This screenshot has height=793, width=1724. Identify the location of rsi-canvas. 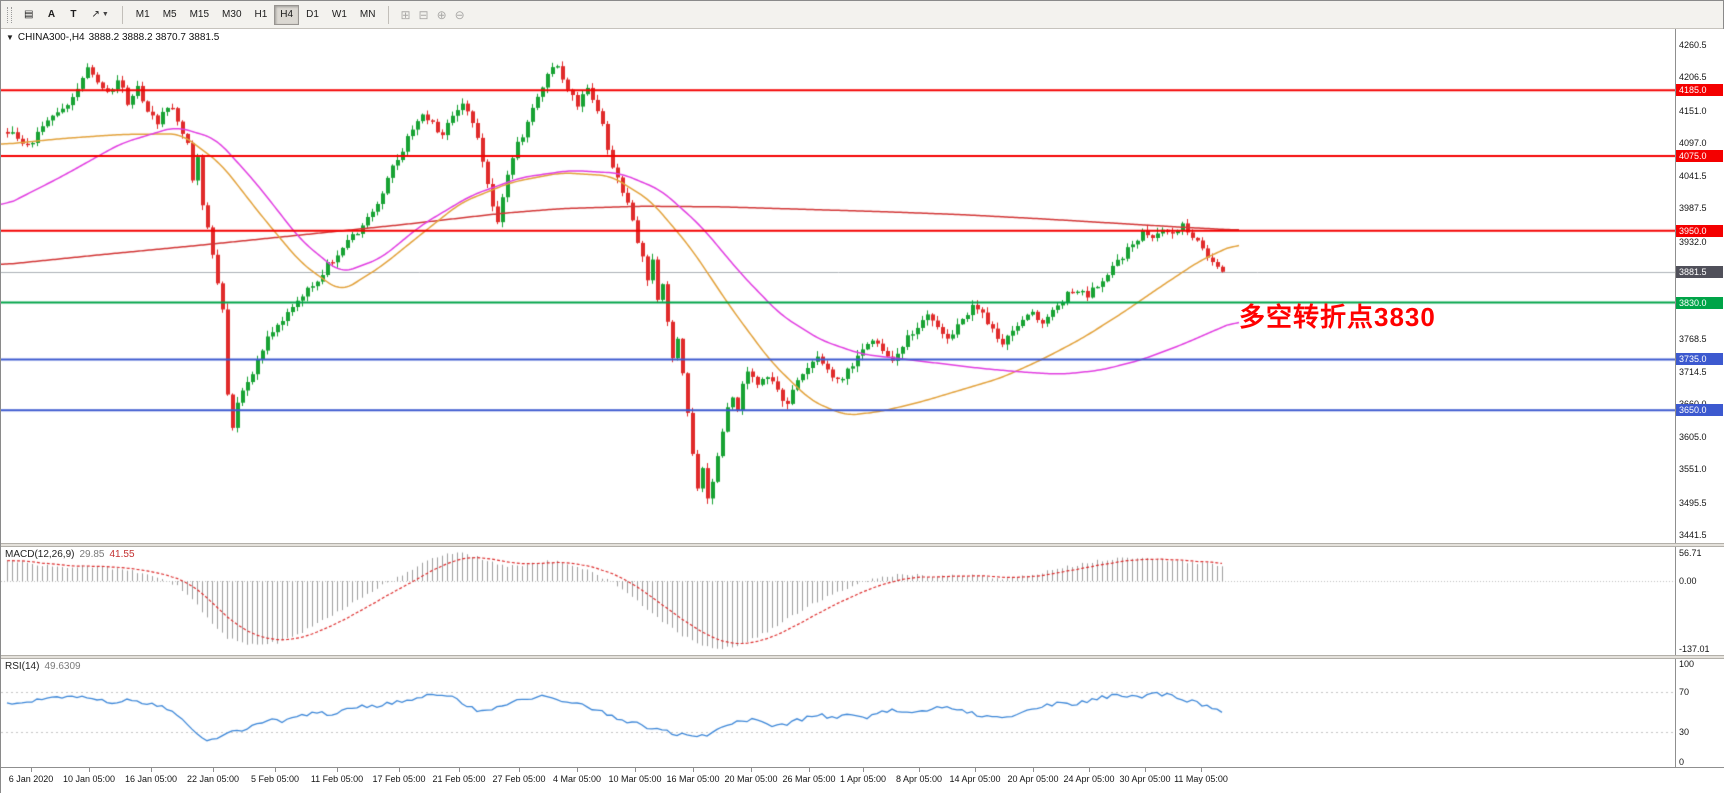
(838, 713).